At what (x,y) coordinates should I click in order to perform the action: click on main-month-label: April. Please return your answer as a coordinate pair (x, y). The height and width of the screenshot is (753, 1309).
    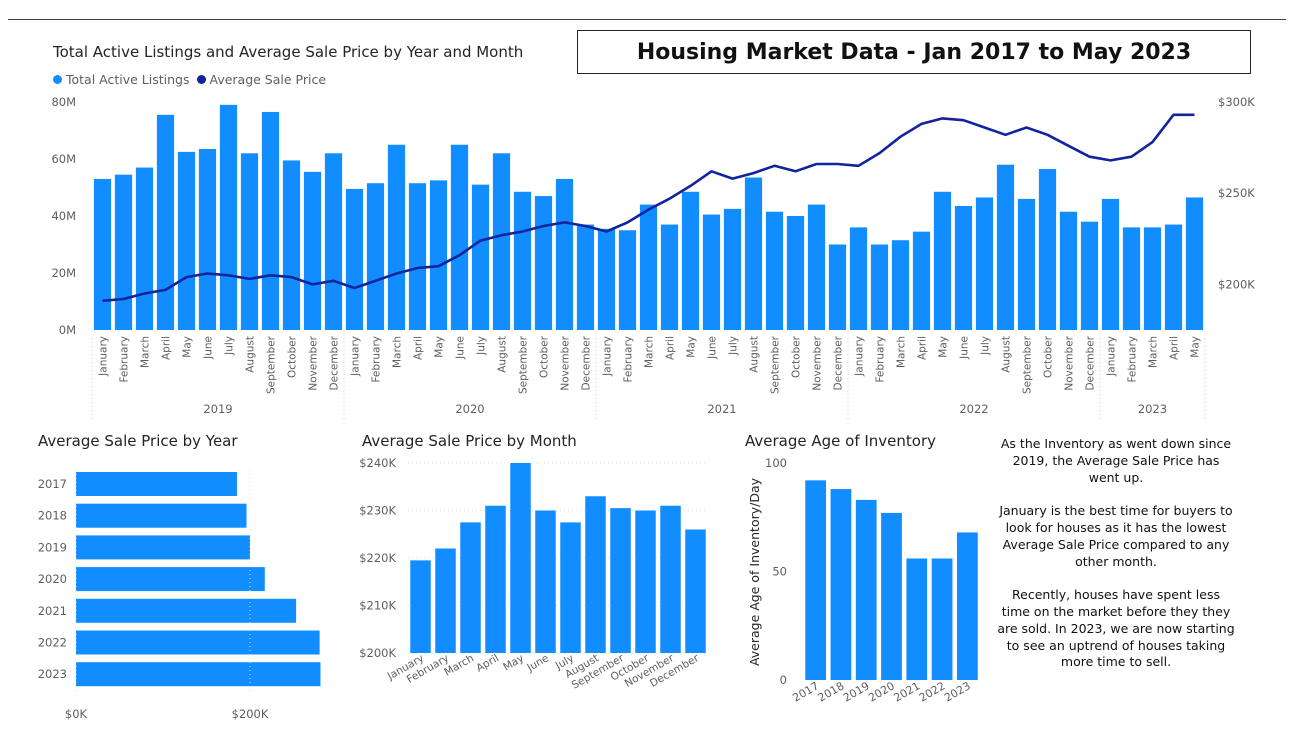
    Looking at the image, I should click on (167, 348).